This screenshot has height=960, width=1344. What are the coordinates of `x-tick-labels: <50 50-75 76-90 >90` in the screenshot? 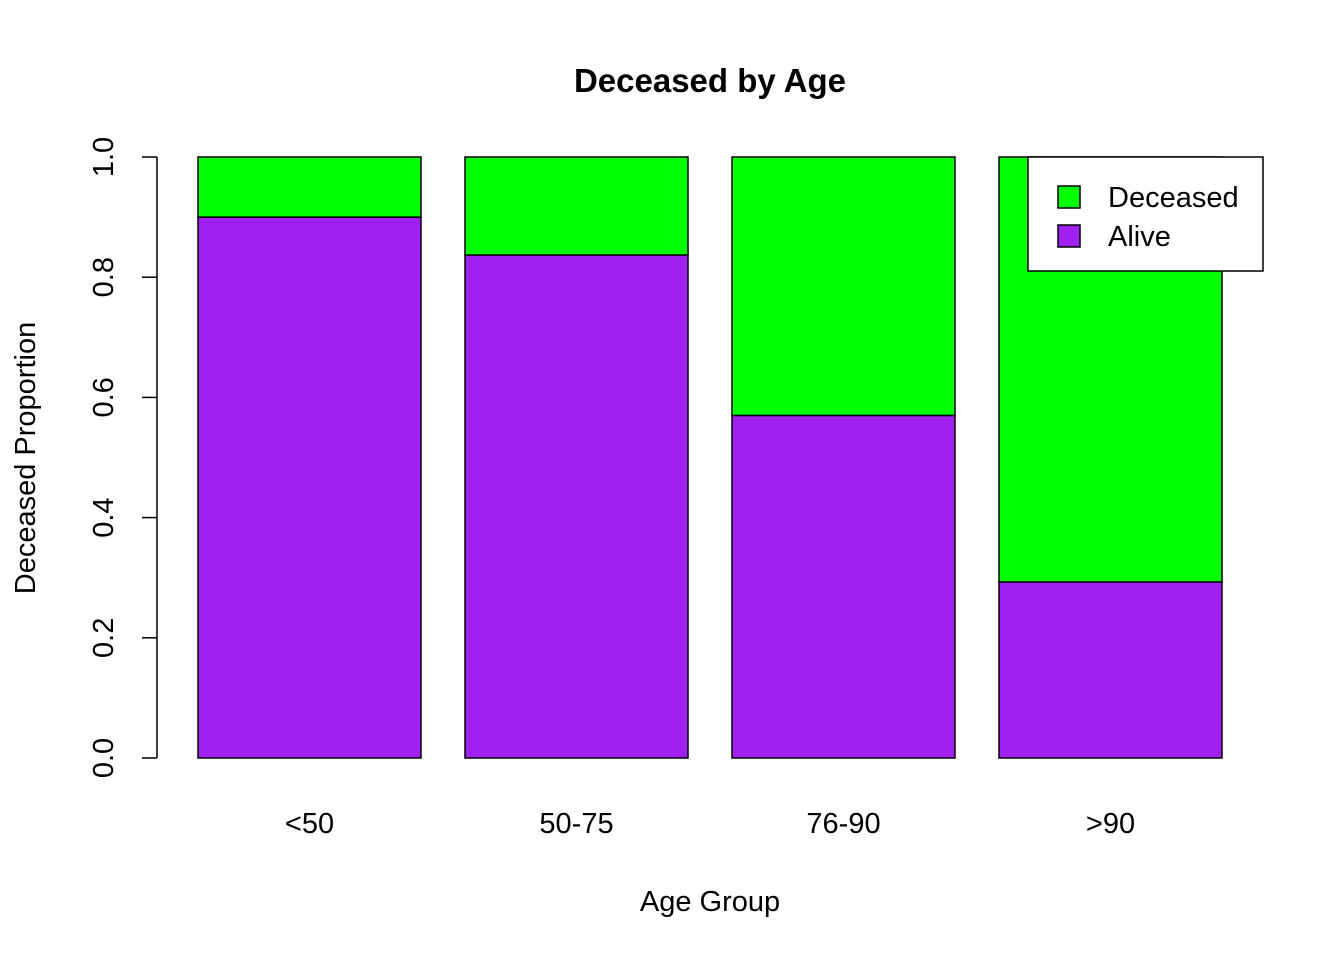 It's located at (710, 824).